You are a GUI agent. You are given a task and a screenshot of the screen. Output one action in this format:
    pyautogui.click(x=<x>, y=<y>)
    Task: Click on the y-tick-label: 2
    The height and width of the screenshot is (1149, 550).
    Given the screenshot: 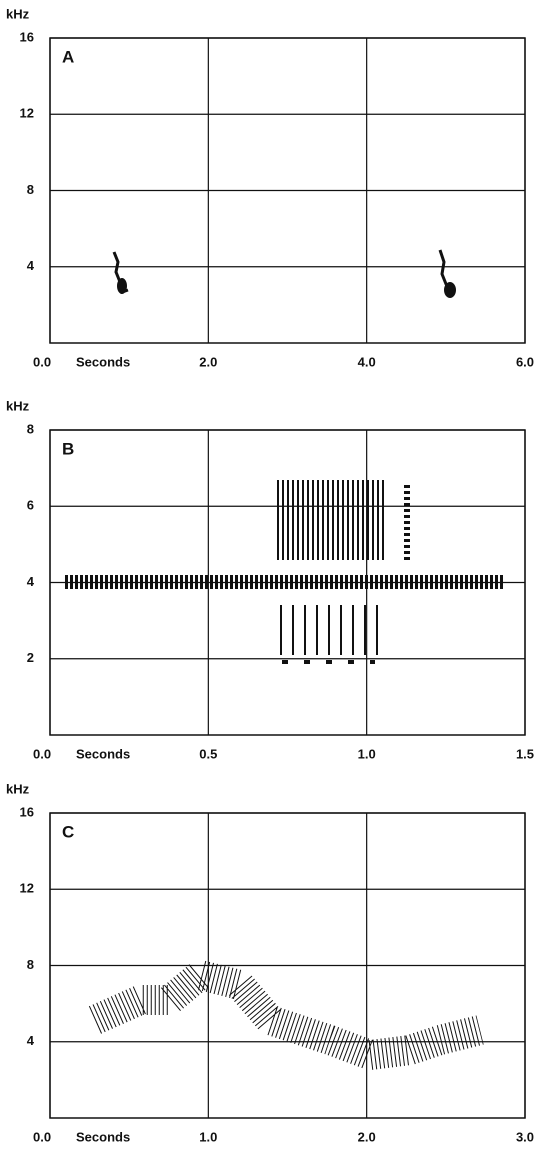 What is the action you would take?
    pyautogui.click(x=30, y=657)
    